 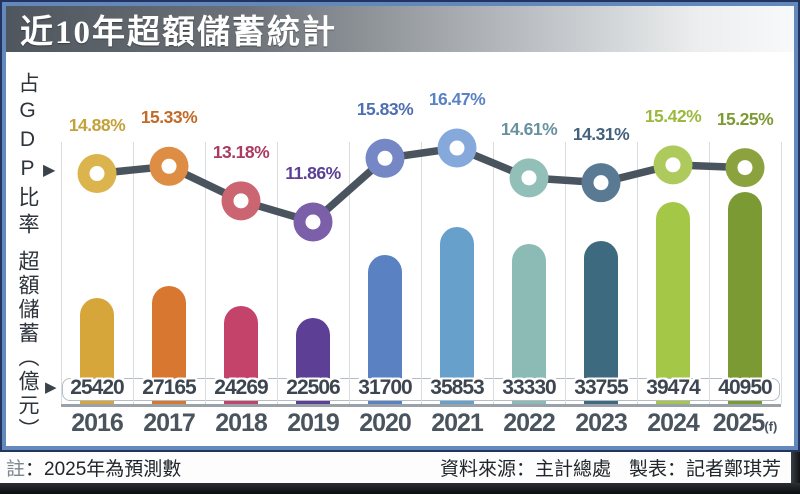 What do you see at coordinates (97, 387) in the screenshot?
I see `bar-value-2016: 25420` at bounding box center [97, 387].